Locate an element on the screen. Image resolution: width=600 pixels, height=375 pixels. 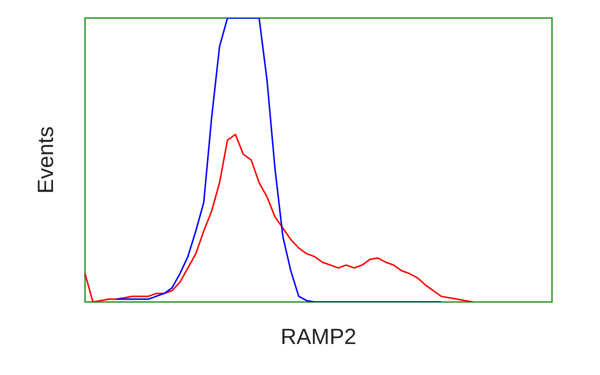
x-axis-title: RAMP2 is located at coordinates (318, 337).